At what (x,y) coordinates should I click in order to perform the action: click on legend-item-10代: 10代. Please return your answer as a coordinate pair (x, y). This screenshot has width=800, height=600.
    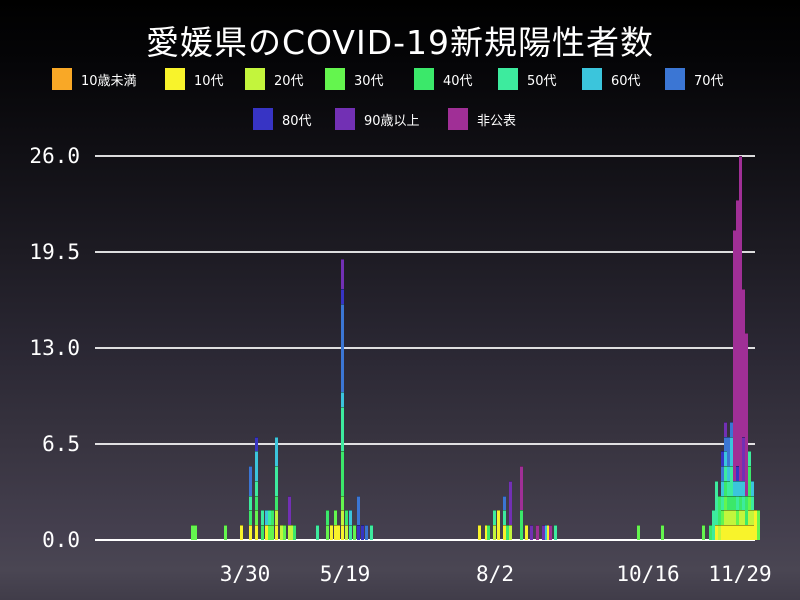
    Looking at the image, I should click on (194, 79).